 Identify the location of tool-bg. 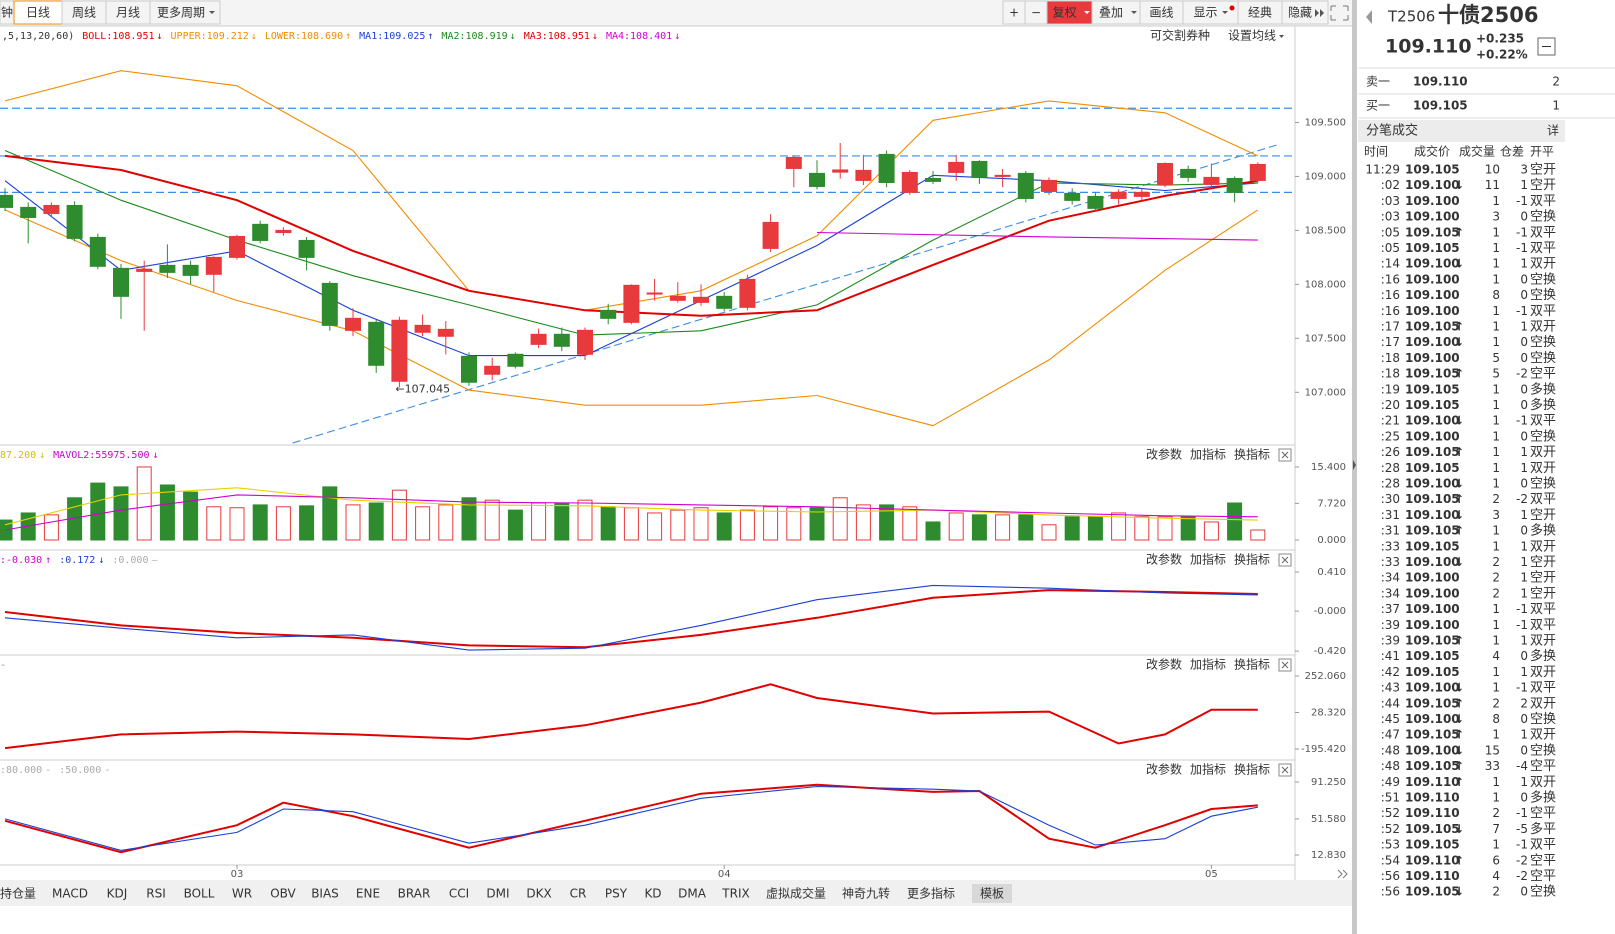
(1305, 12).